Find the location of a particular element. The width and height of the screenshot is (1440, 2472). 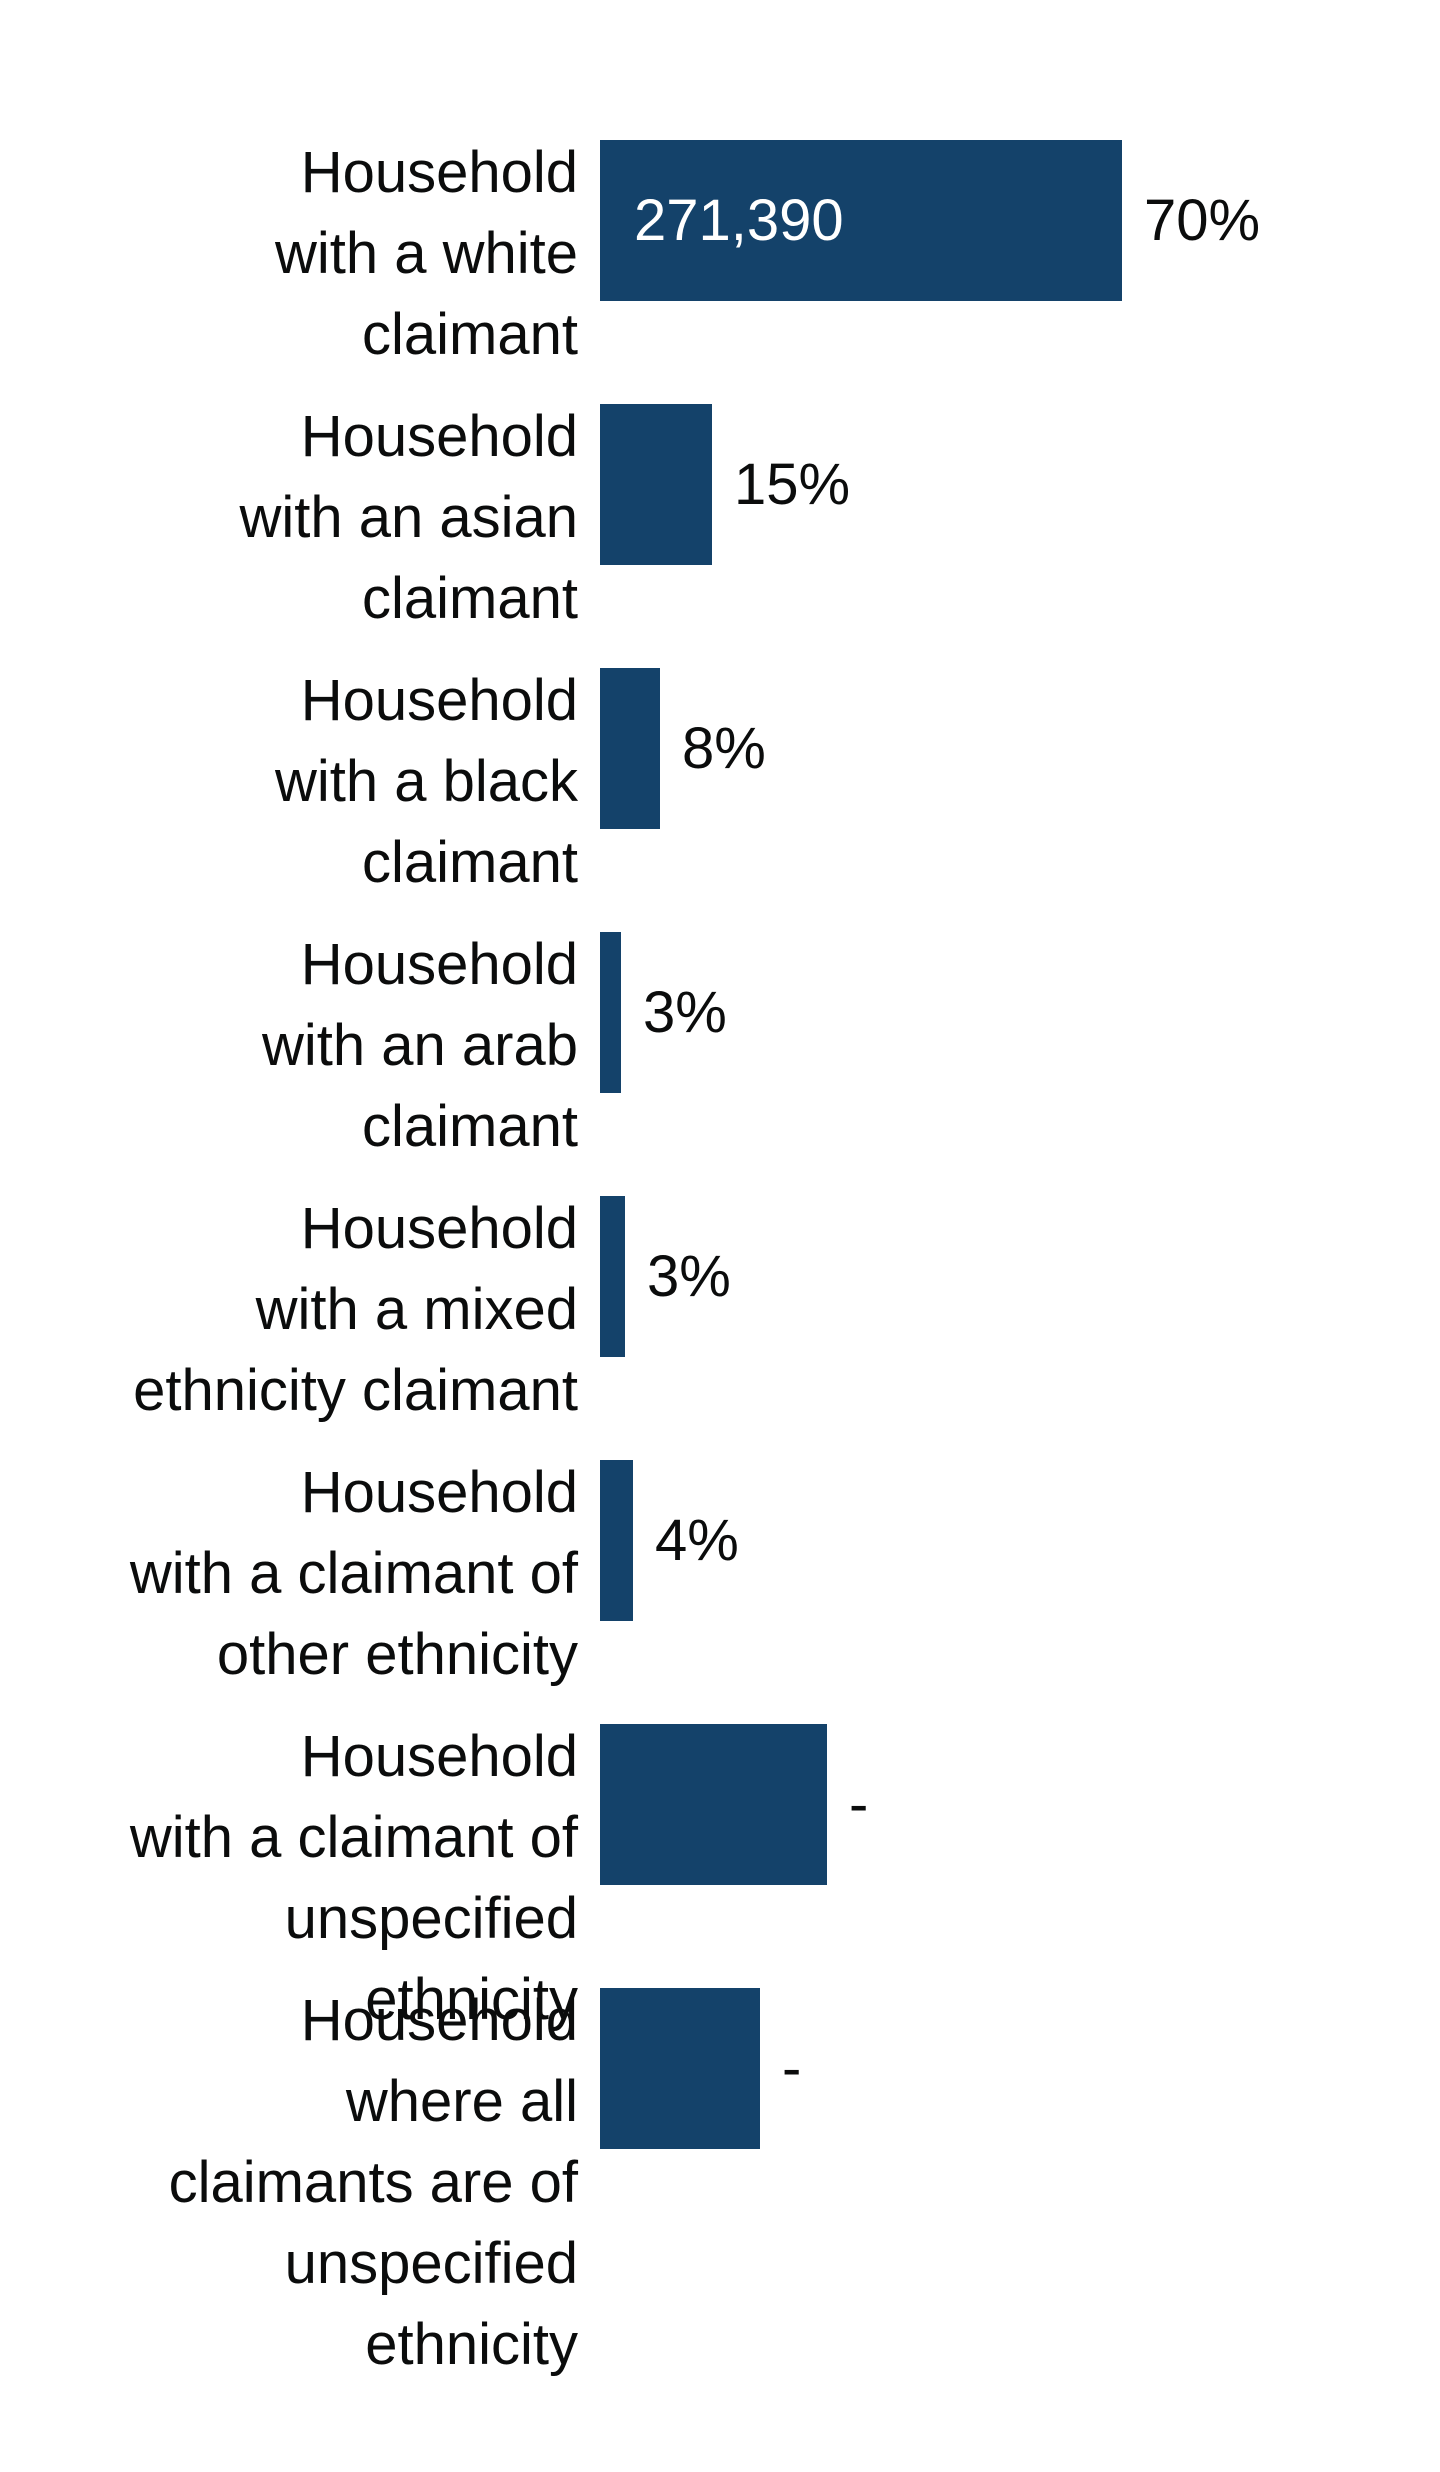

category-label: Household with an asian claimant is located at coordinates (408, 517).